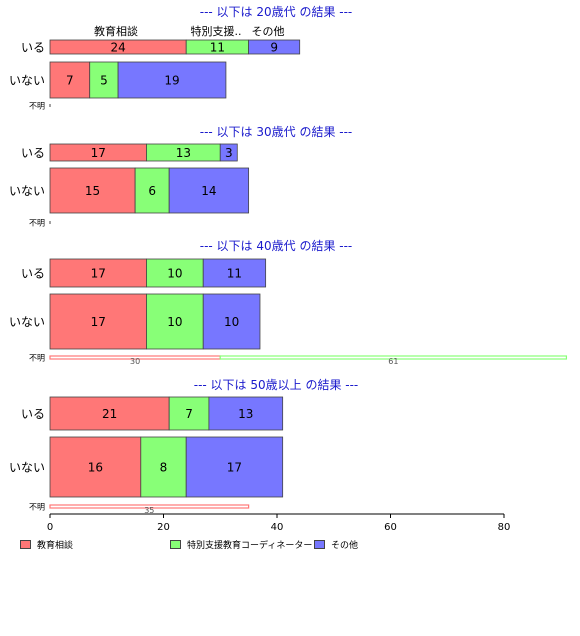 This screenshot has height=636, width=580. Describe the element at coordinates (135, 361) in the screenshot. I see `bar-value-2-2-0: 30` at that location.